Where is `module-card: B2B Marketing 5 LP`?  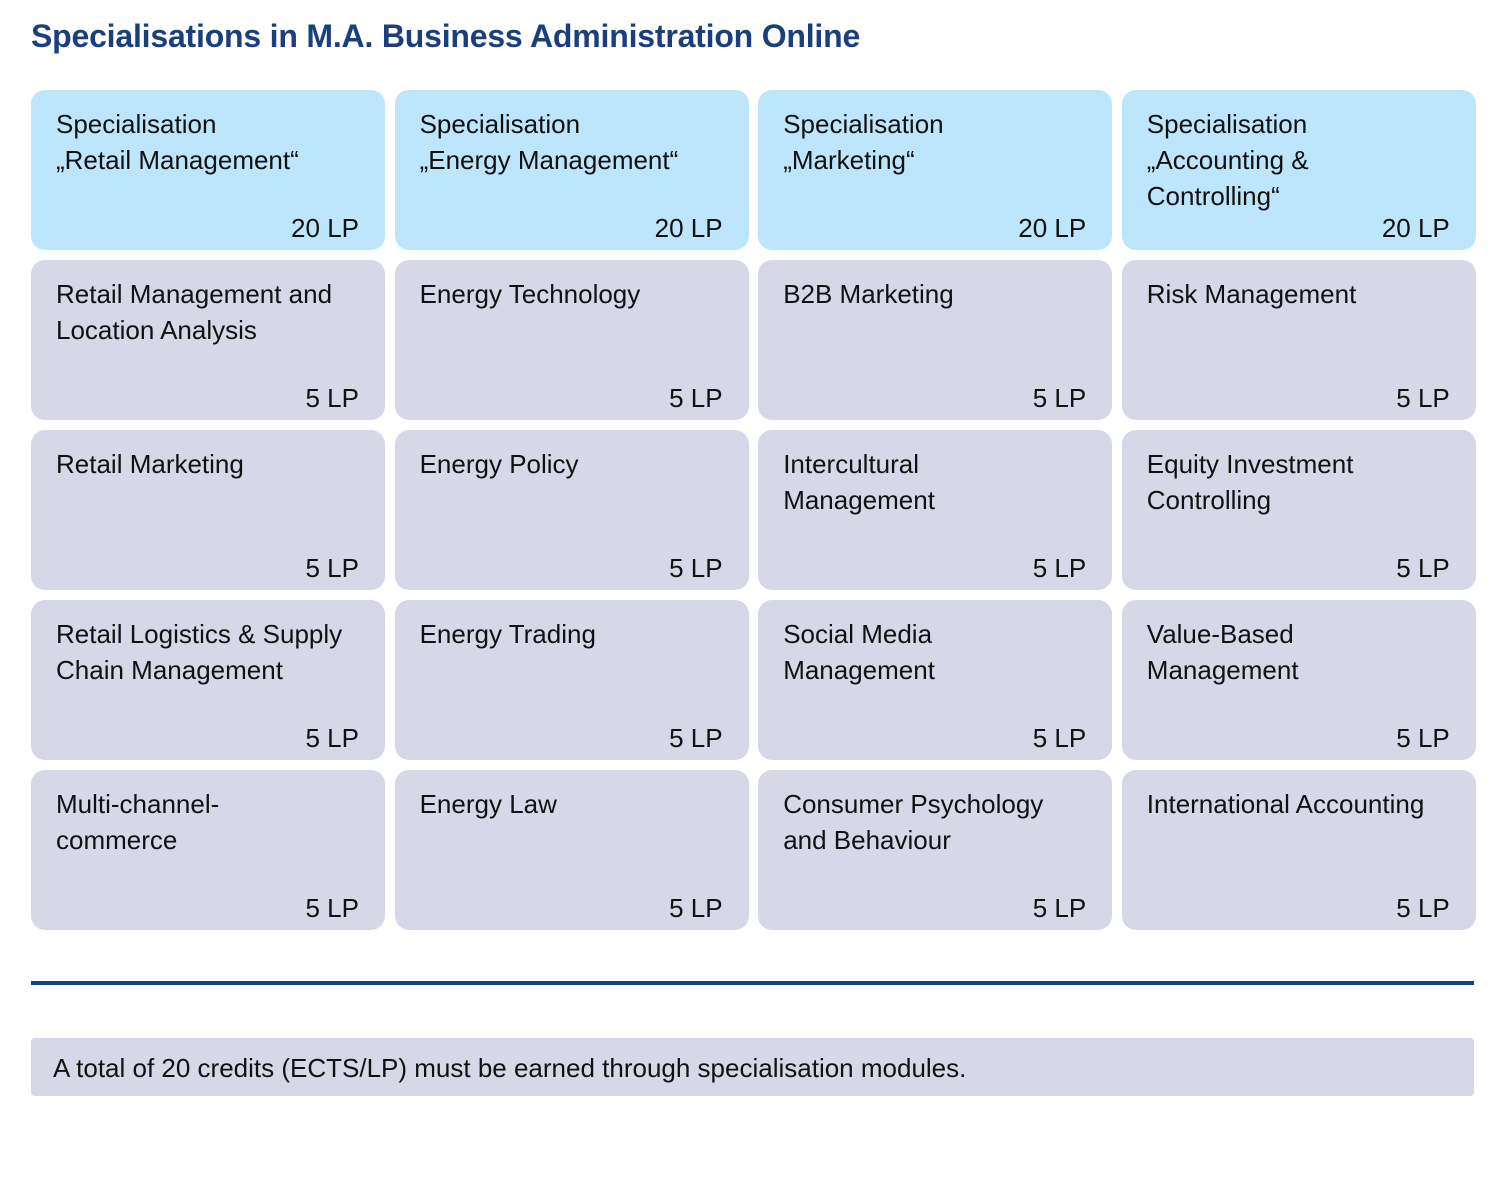
module-card: B2B Marketing 5 LP is located at coordinates (935, 340).